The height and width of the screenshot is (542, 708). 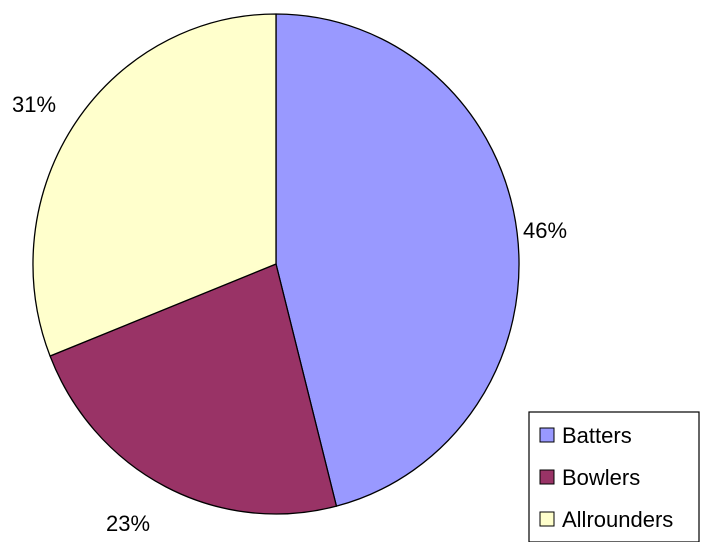 What do you see at coordinates (597, 435) in the screenshot?
I see `legend-label-batters: Batters` at bounding box center [597, 435].